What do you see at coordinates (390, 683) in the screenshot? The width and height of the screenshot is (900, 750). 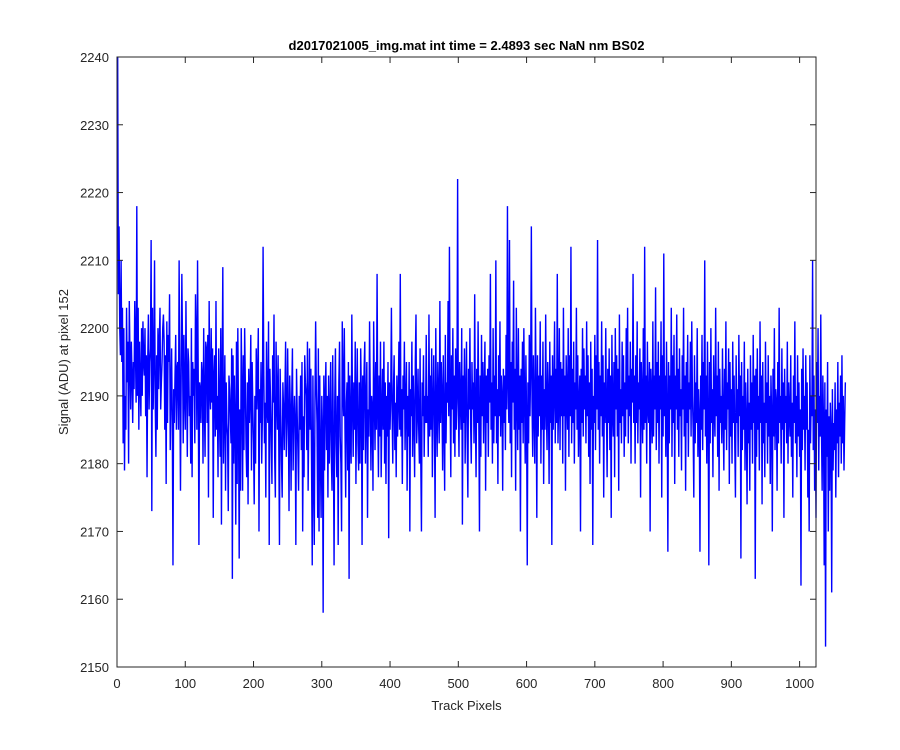 I see `x-tick-label: 400` at bounding box center [390, 683].